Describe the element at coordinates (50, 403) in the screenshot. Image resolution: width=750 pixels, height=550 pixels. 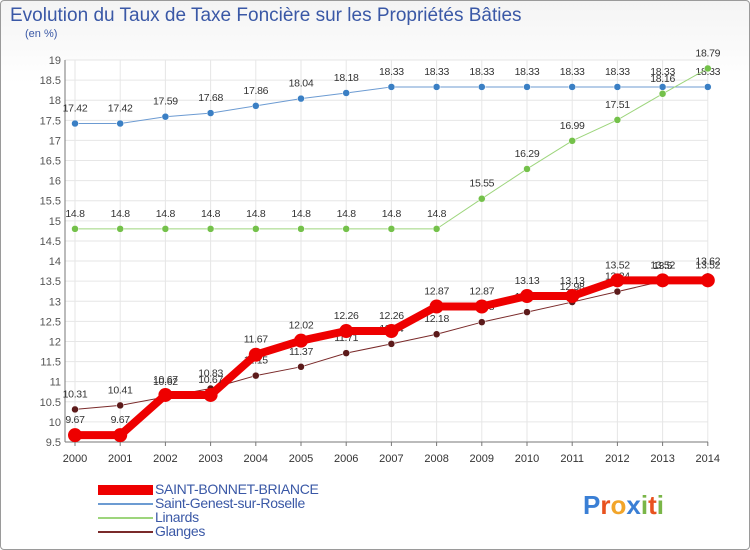
I see `y-tick-label: 10.5` at that location.